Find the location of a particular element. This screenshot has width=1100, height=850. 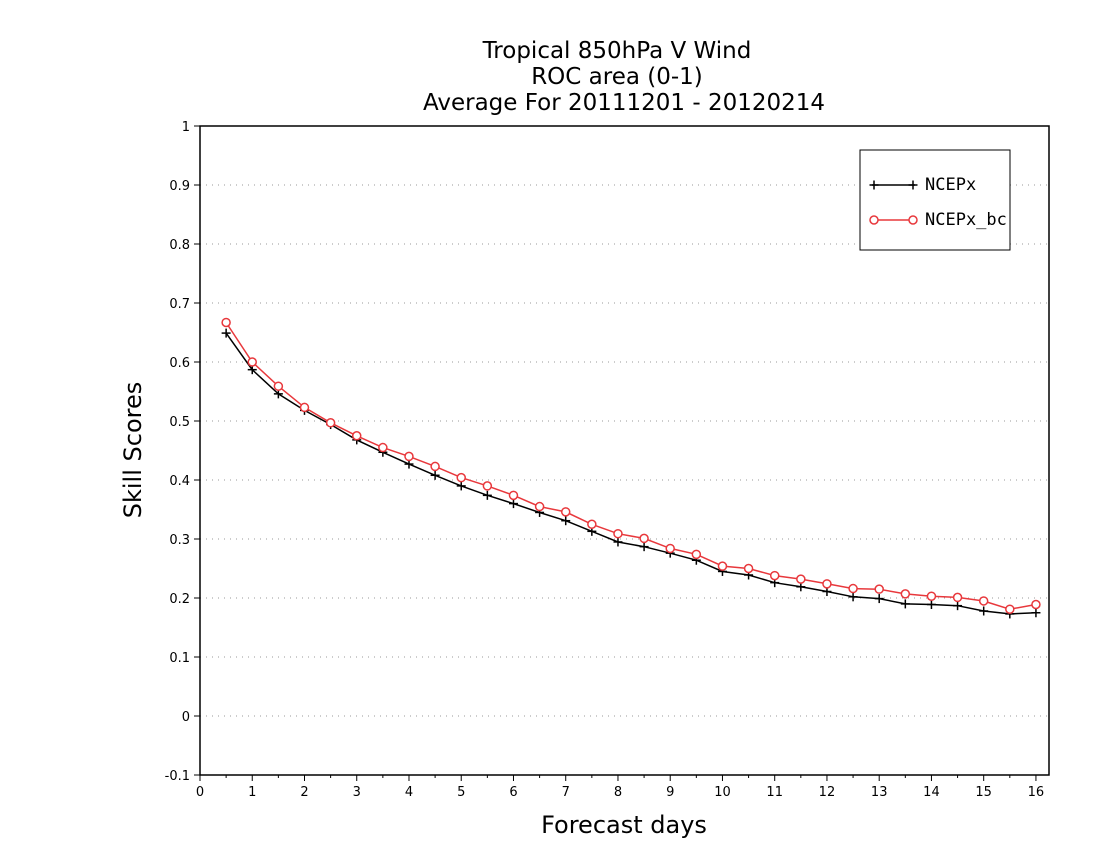

y-tick-label: 0.3 is located at coordinates (179, 540).